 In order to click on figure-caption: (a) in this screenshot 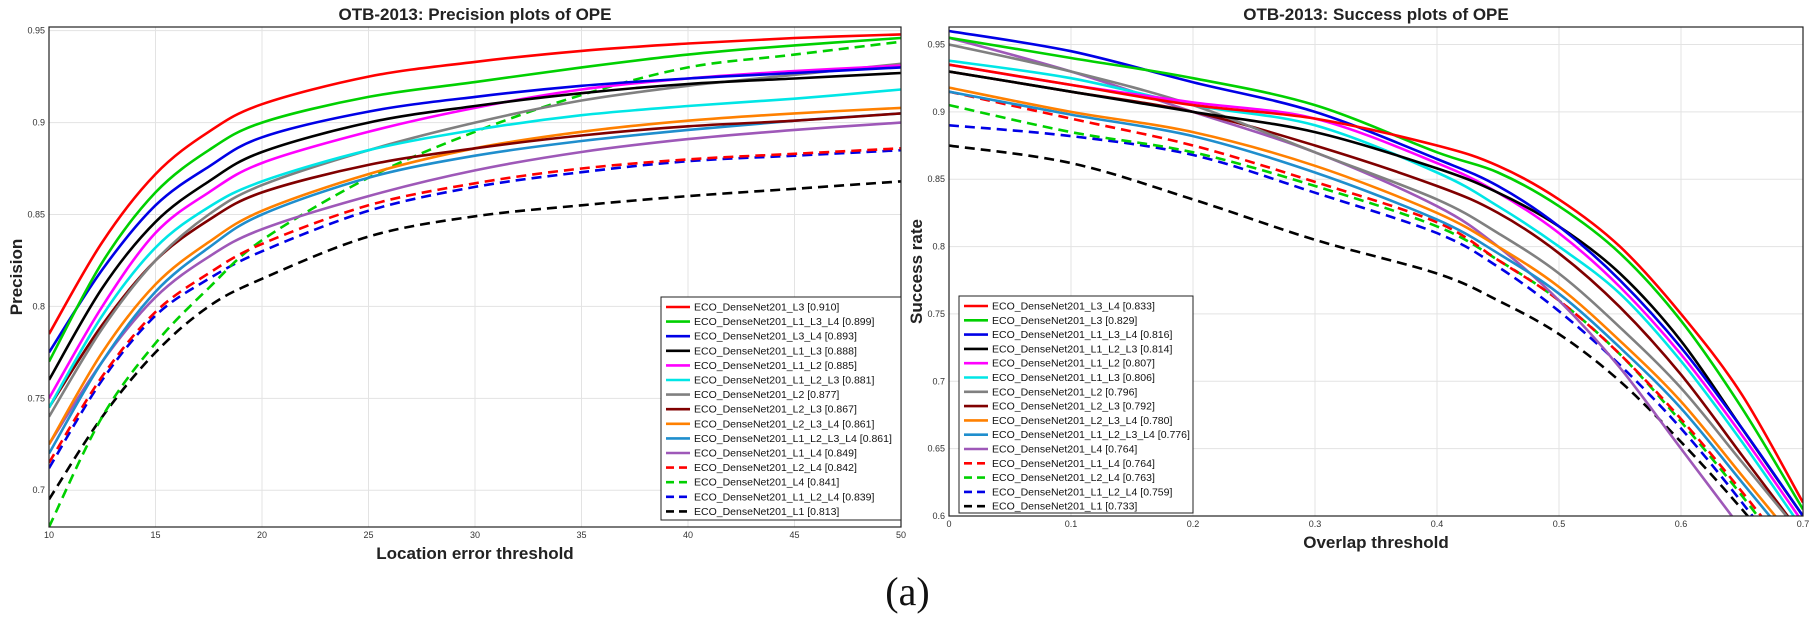, I will do `click(907, 591)`.